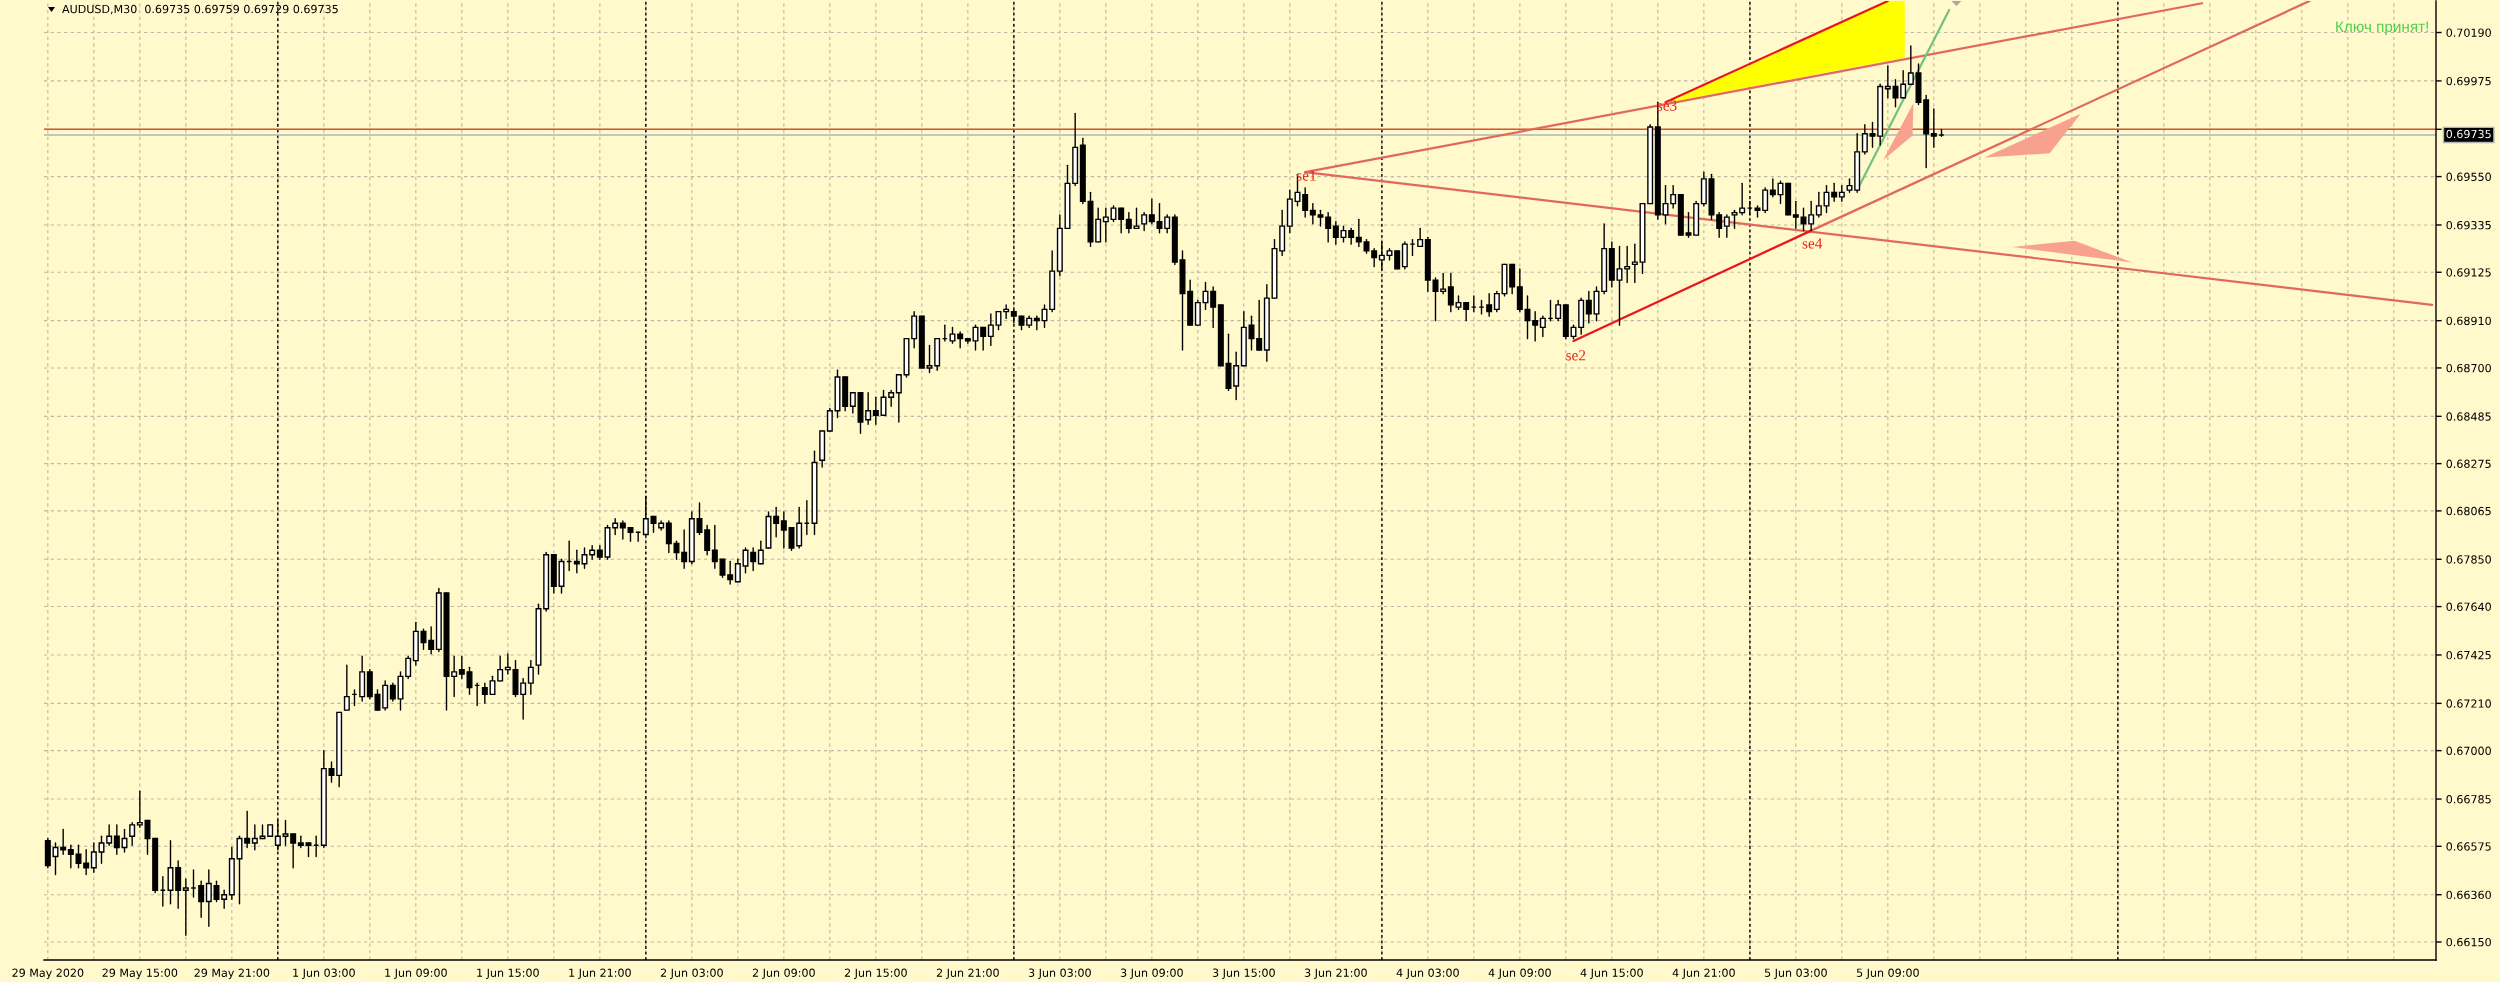  Describe the element at coordinates (2468, 225) in the screenshot. I see `y-tick-label: 0.69335` at that location.